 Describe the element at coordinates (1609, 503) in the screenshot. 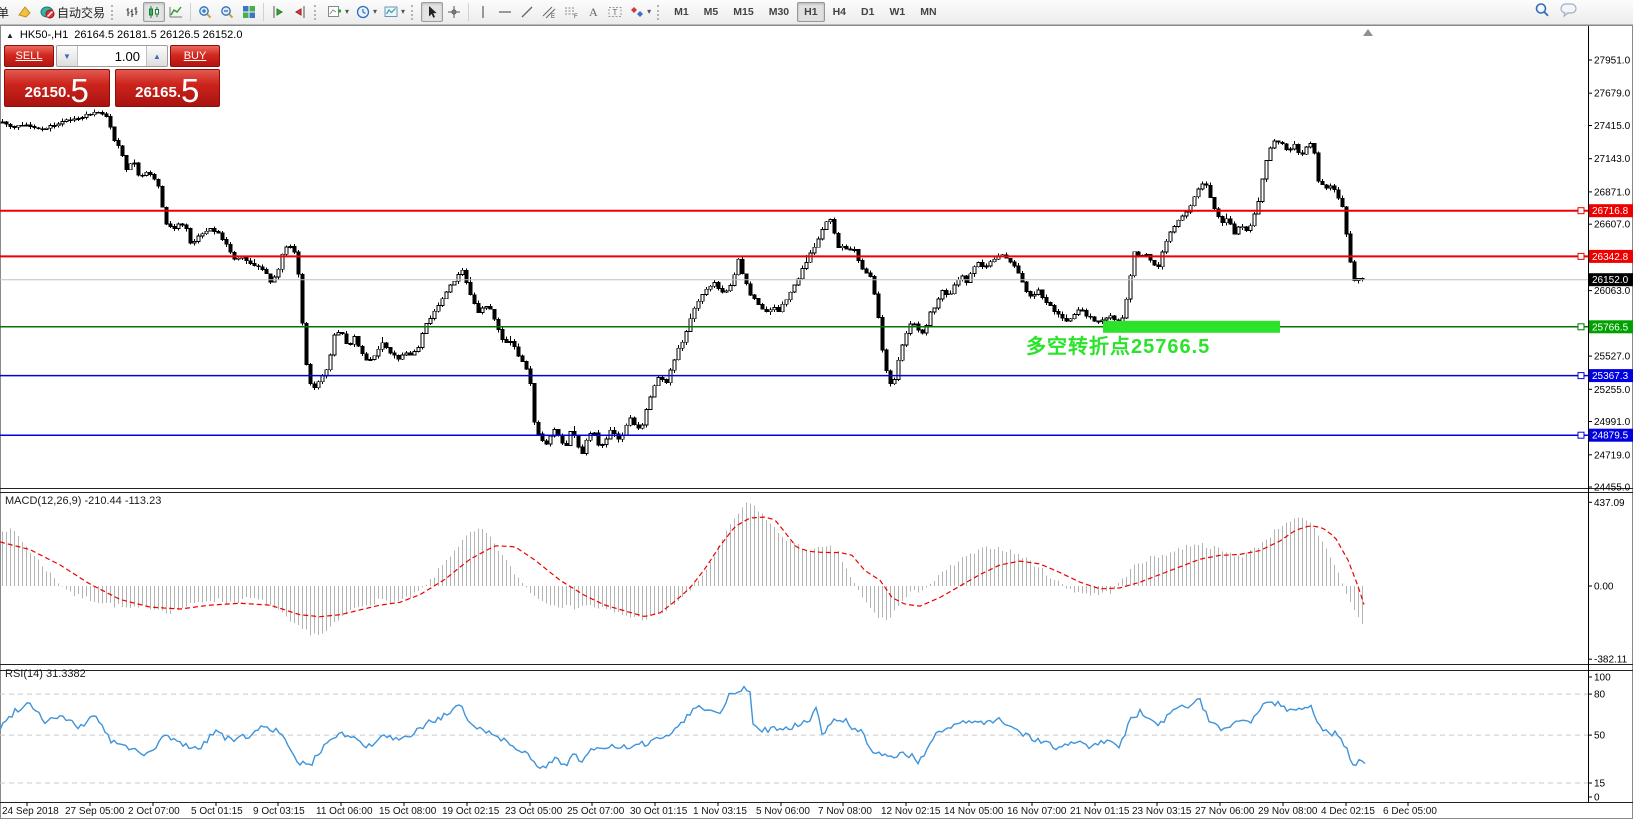

I see `svg-text: 437.09` at that location.